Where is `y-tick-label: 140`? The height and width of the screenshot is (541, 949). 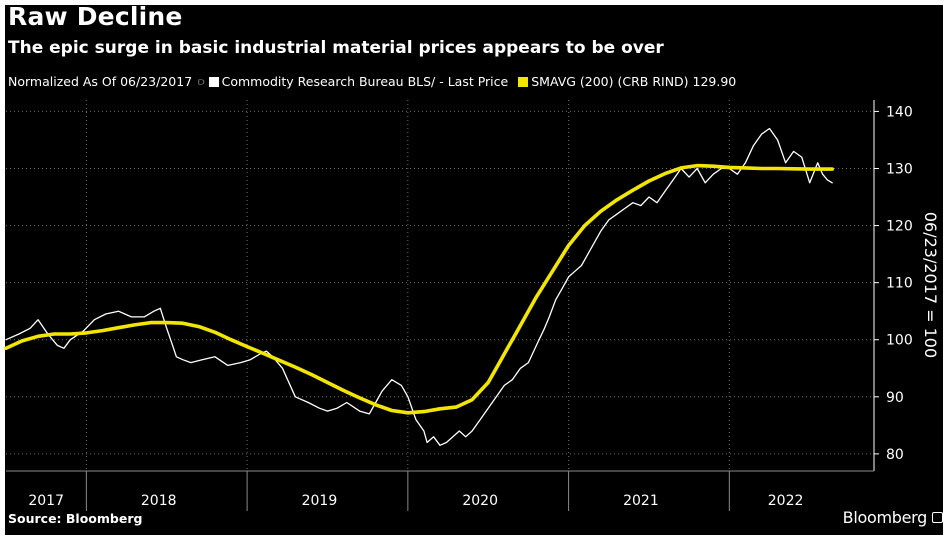 y-tick-label: 140 is located at coordinates (899, 112).